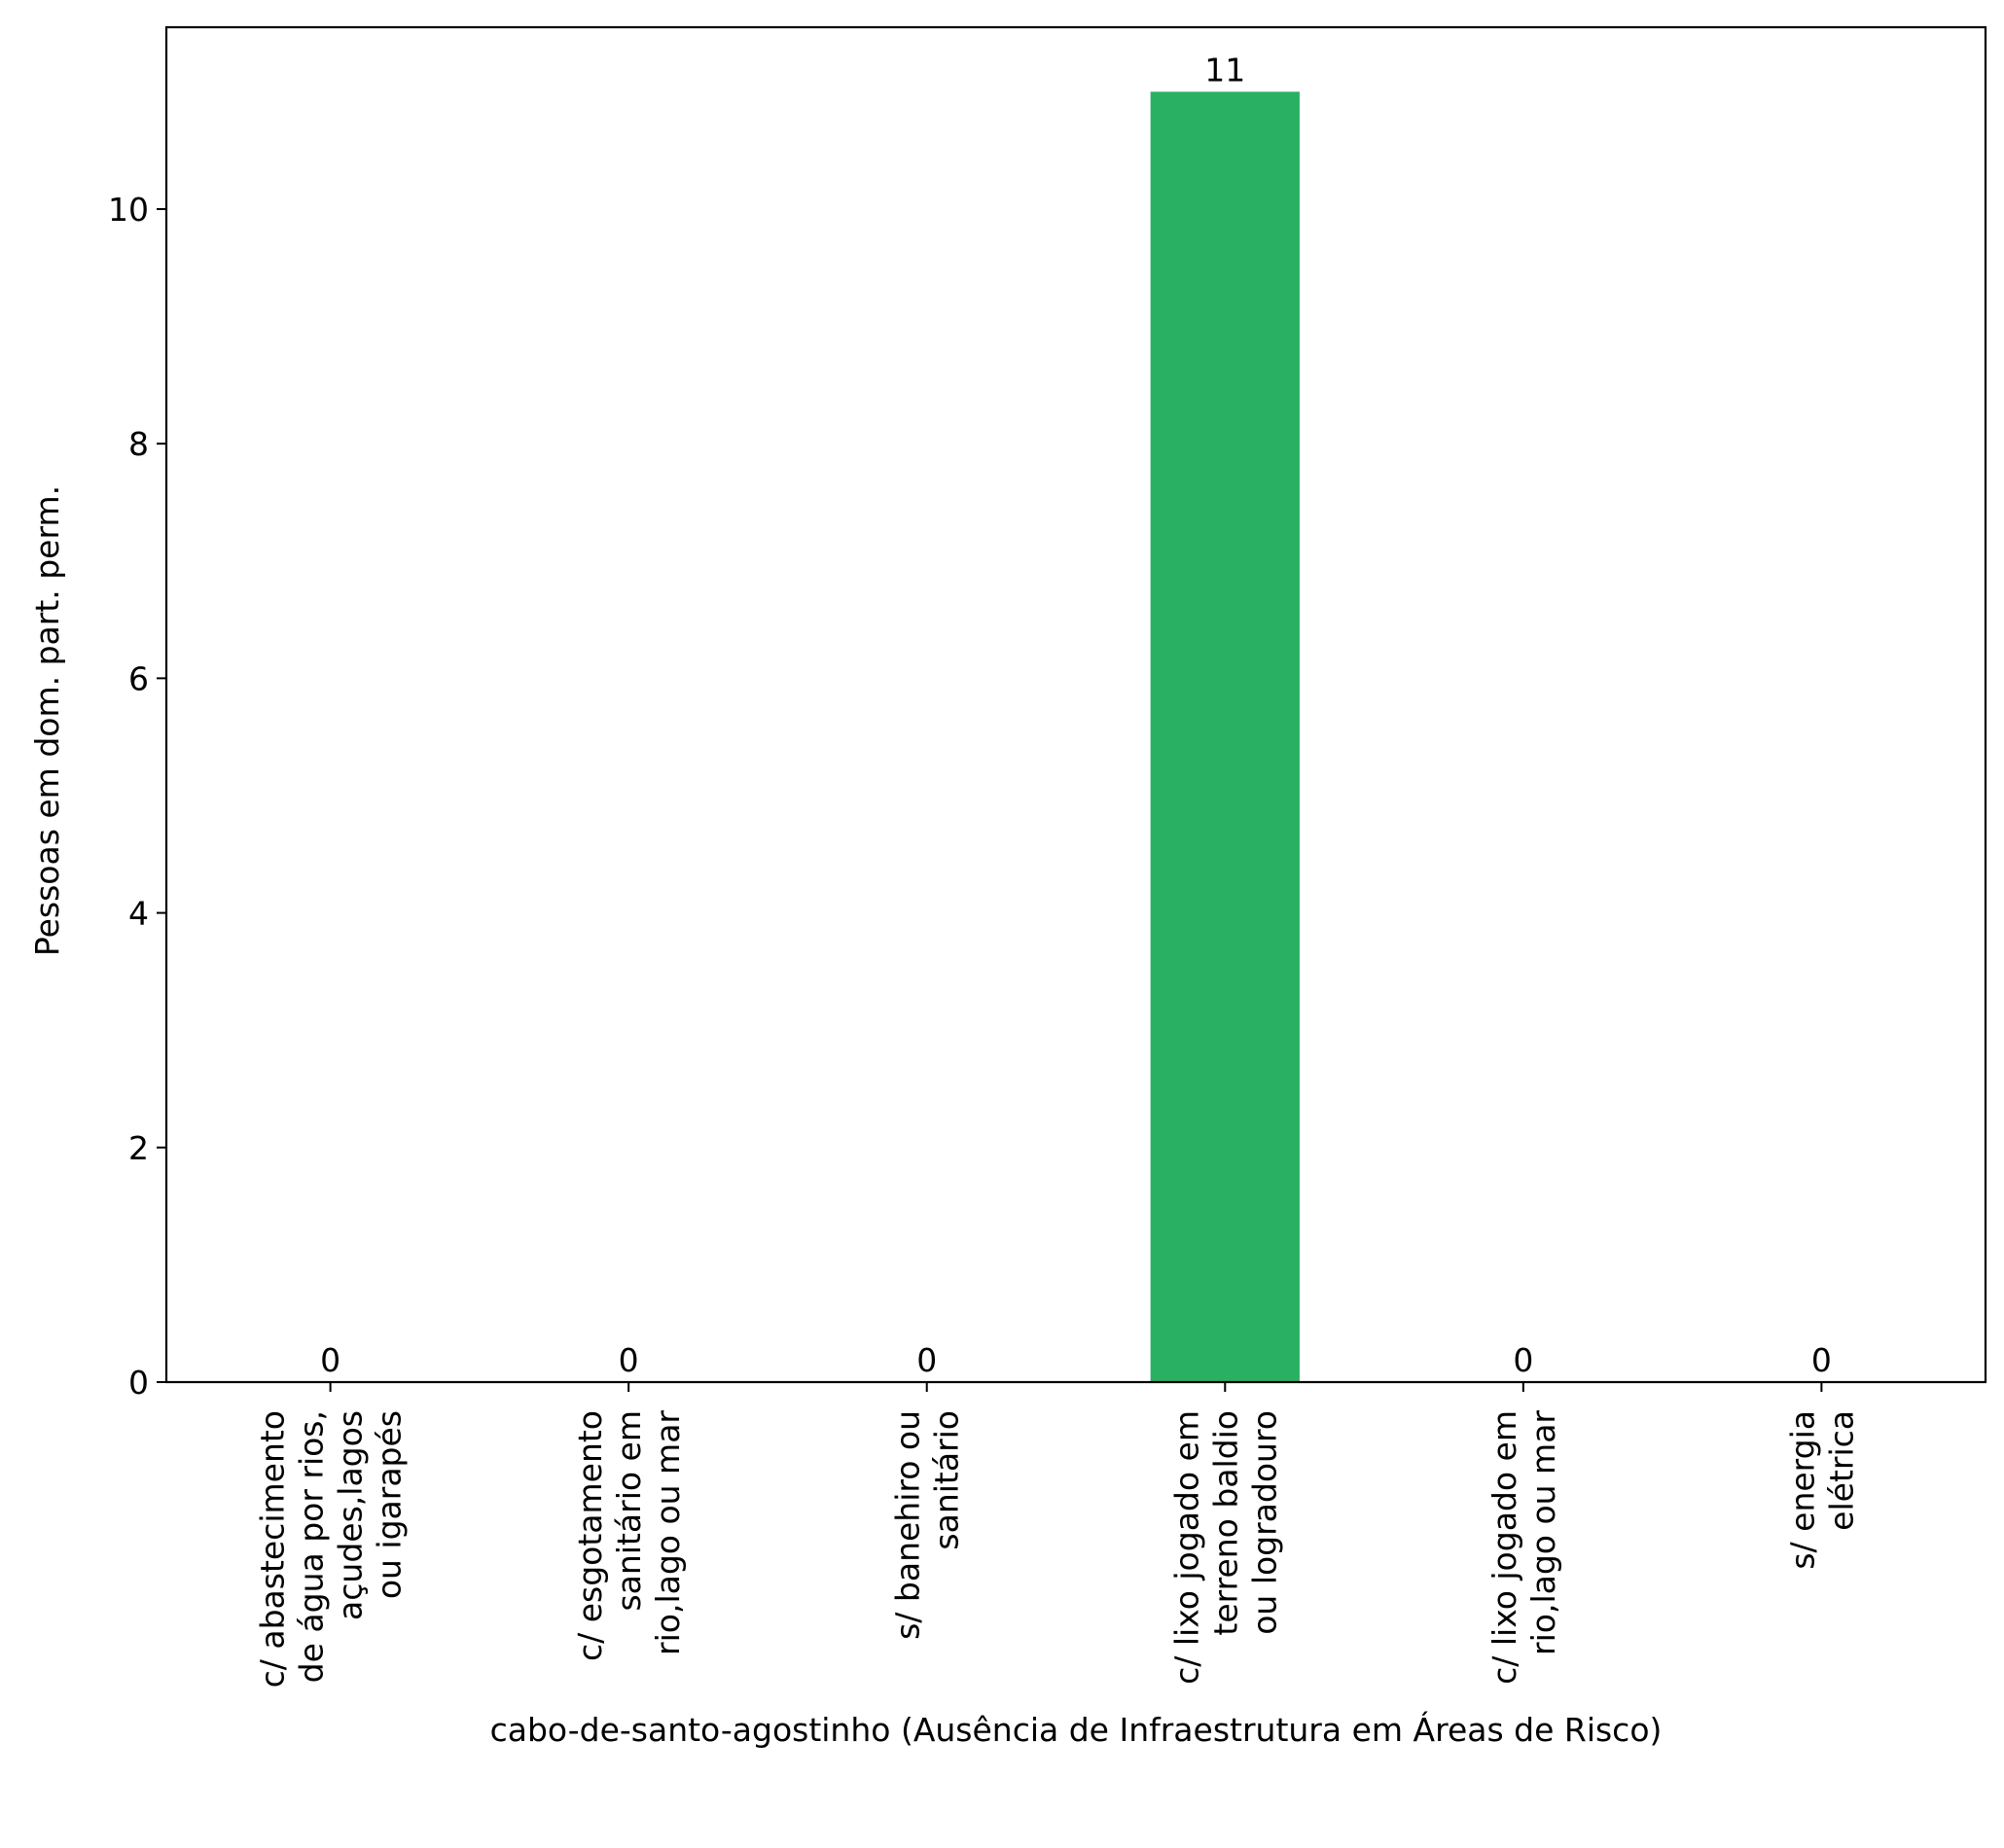 This screenshot has width=2004, height=1848. I want to click on y-tick-label: 10, so click(128, 210).